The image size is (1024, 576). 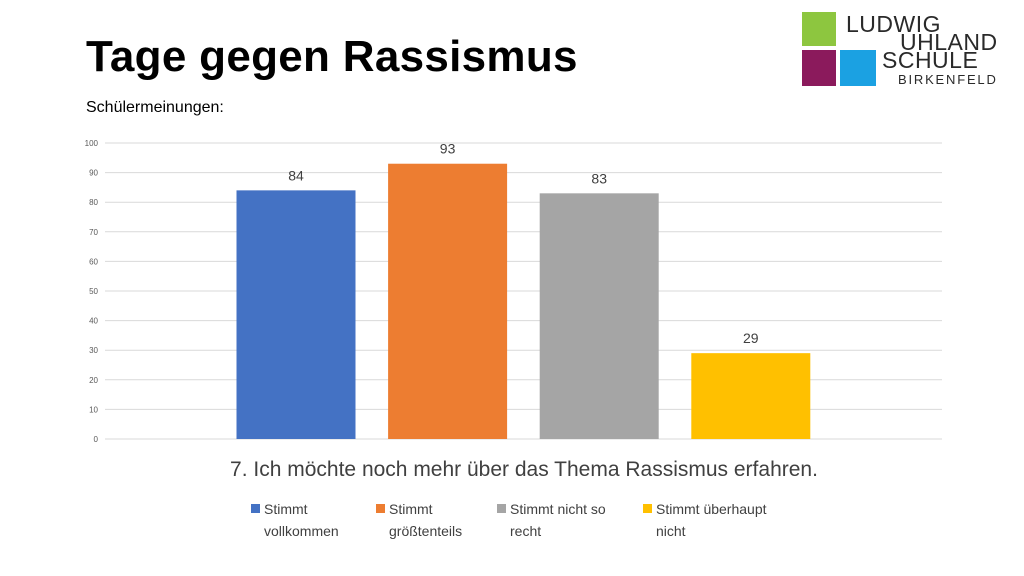 What do you see at coordinates (93, 202) in the screenshot?
I see `y-tick-label: 80` at bounding box center [93, 202].